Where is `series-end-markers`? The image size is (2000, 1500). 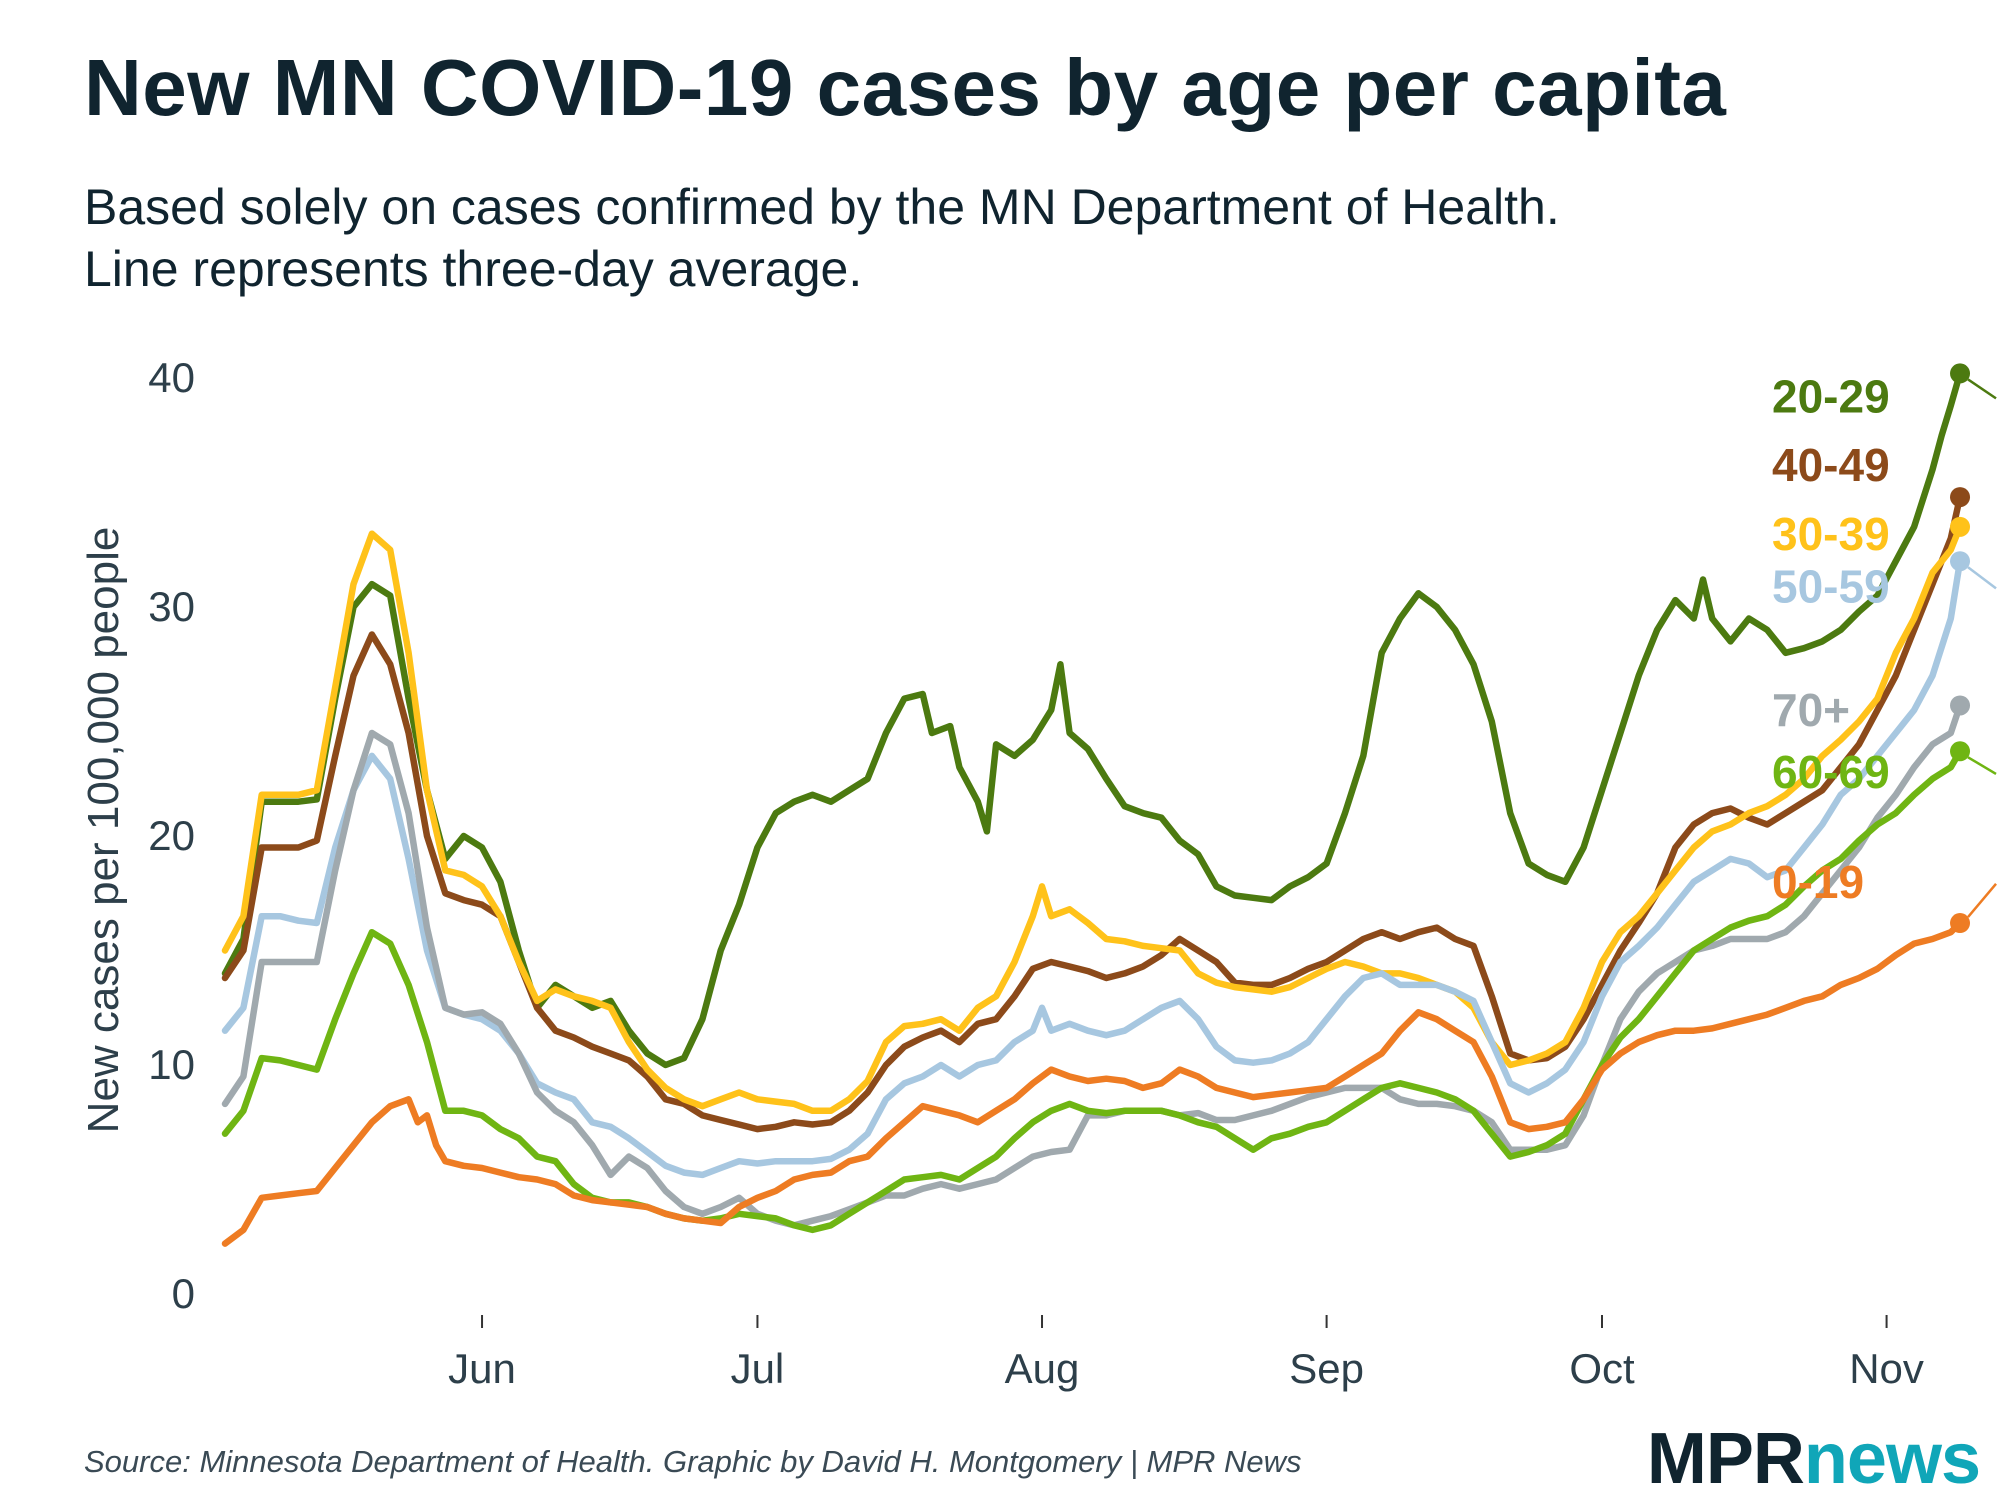
series-end-markers is located at coordinates (1960, 648).